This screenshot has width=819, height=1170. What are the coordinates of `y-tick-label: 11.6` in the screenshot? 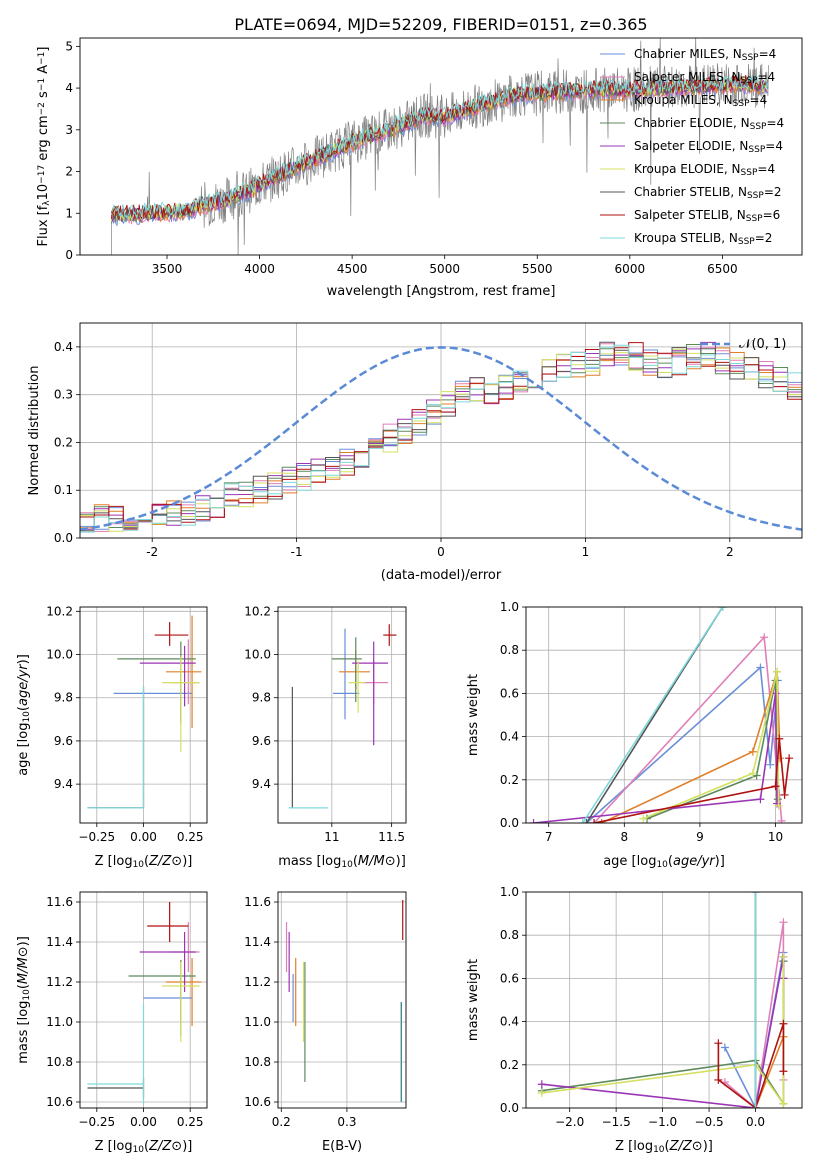 It's located at (59, 902).